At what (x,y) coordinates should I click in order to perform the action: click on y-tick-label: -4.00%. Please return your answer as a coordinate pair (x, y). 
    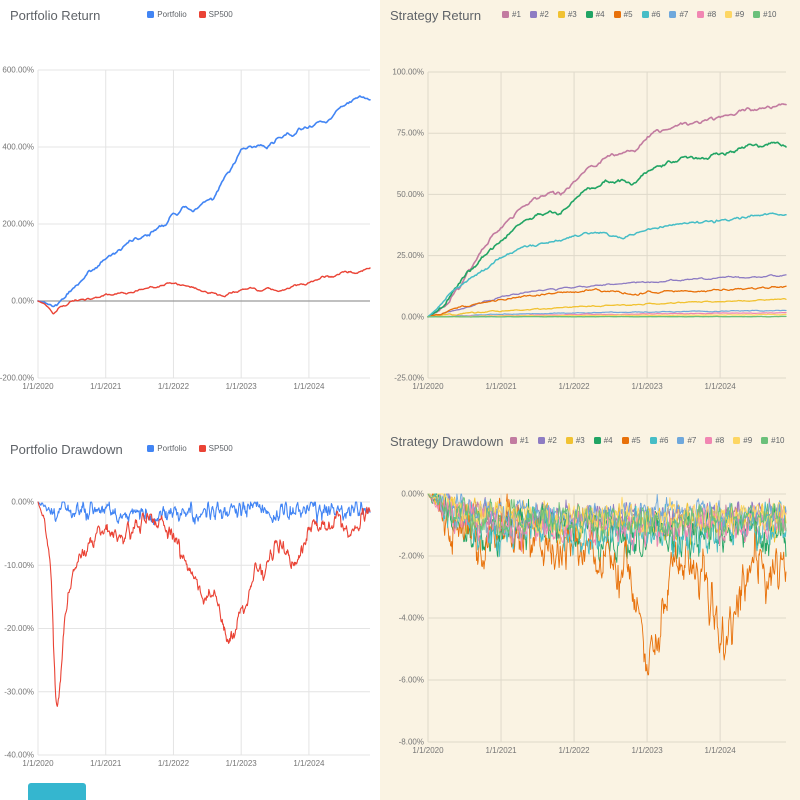
    Looking at the image, I should click on (411, 618).